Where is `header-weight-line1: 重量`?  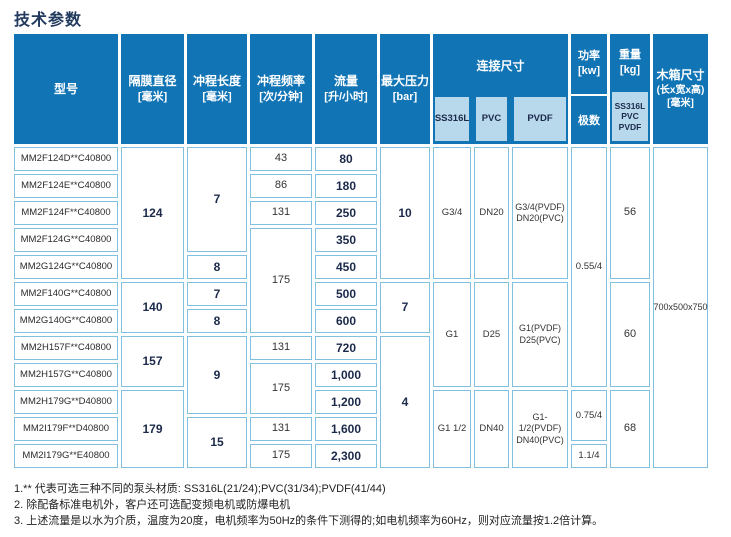
header-weight-line1: 重量 is located at coordinates (630, 55).